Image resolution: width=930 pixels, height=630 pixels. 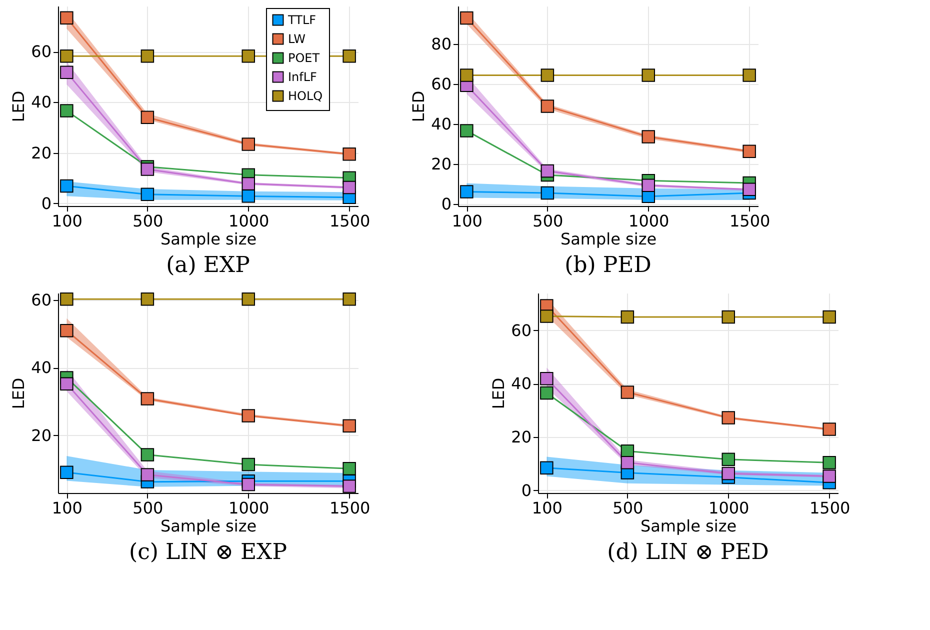 I want to click on text: (b) PED, so click(x=608, y=265).